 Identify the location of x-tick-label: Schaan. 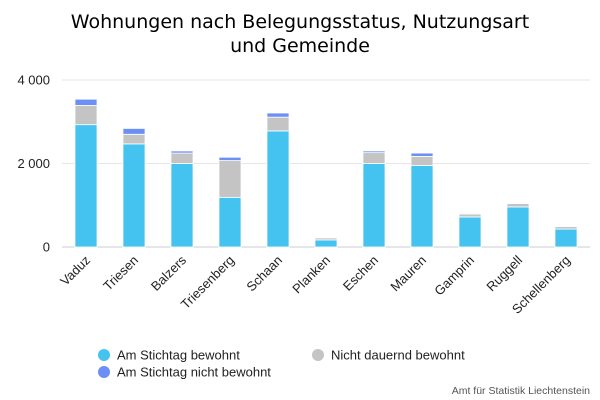
(264, 274).